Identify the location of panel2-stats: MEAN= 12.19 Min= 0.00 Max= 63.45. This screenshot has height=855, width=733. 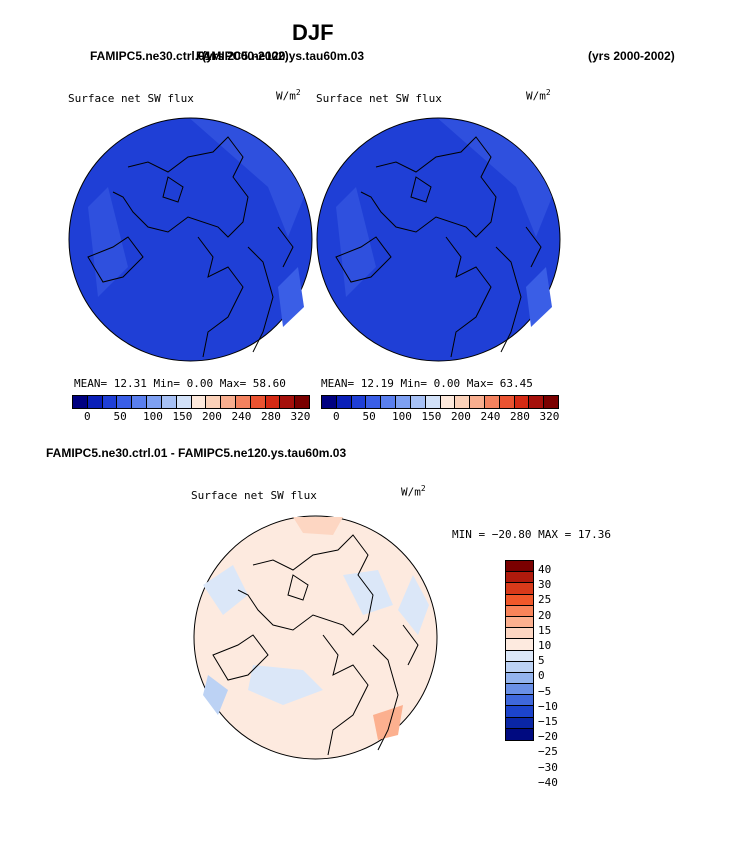
(427, 383).